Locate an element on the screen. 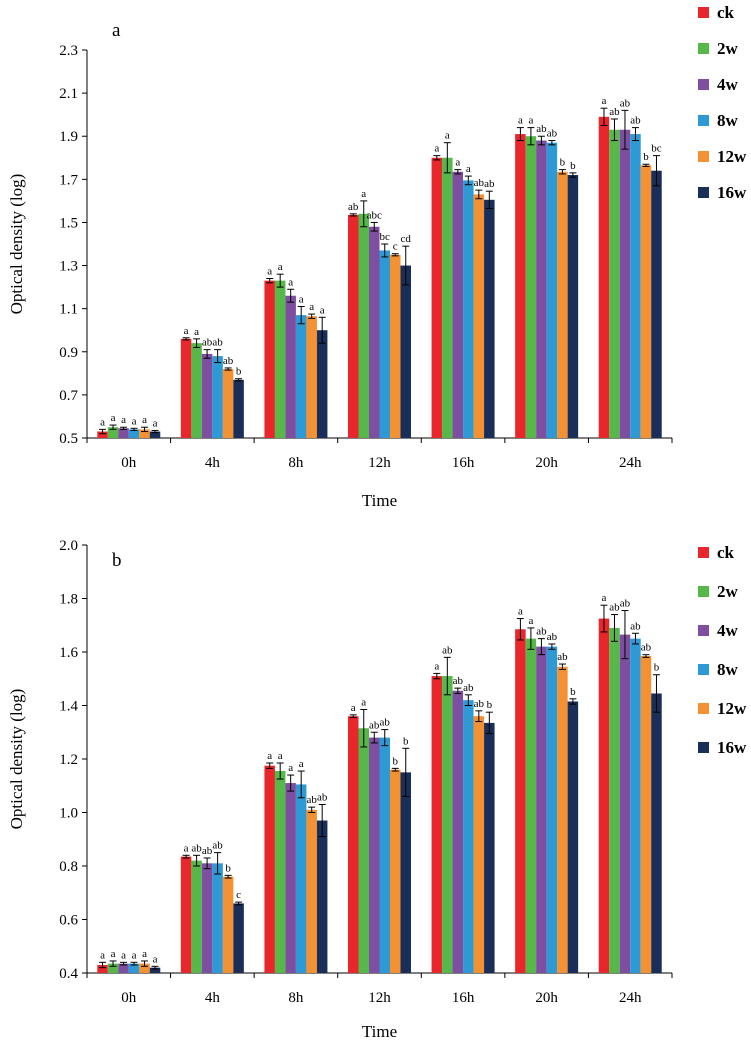  charta-y-tick-label: 0.5 is located at coordinates (68, 439).